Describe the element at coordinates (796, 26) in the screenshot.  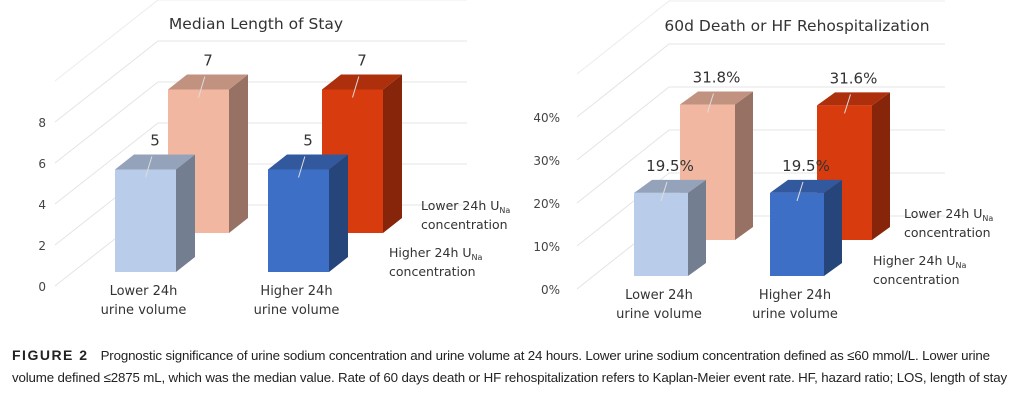
I see `chart-title: 60d Death or HF Rehospitalization` at that location.